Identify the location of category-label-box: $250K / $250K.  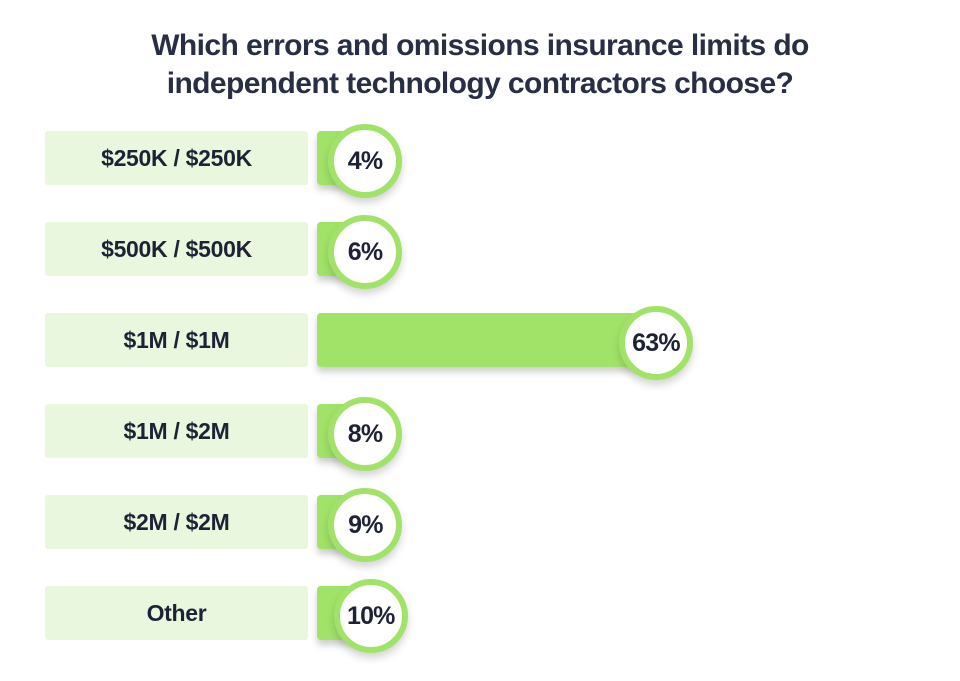
(176, 158).